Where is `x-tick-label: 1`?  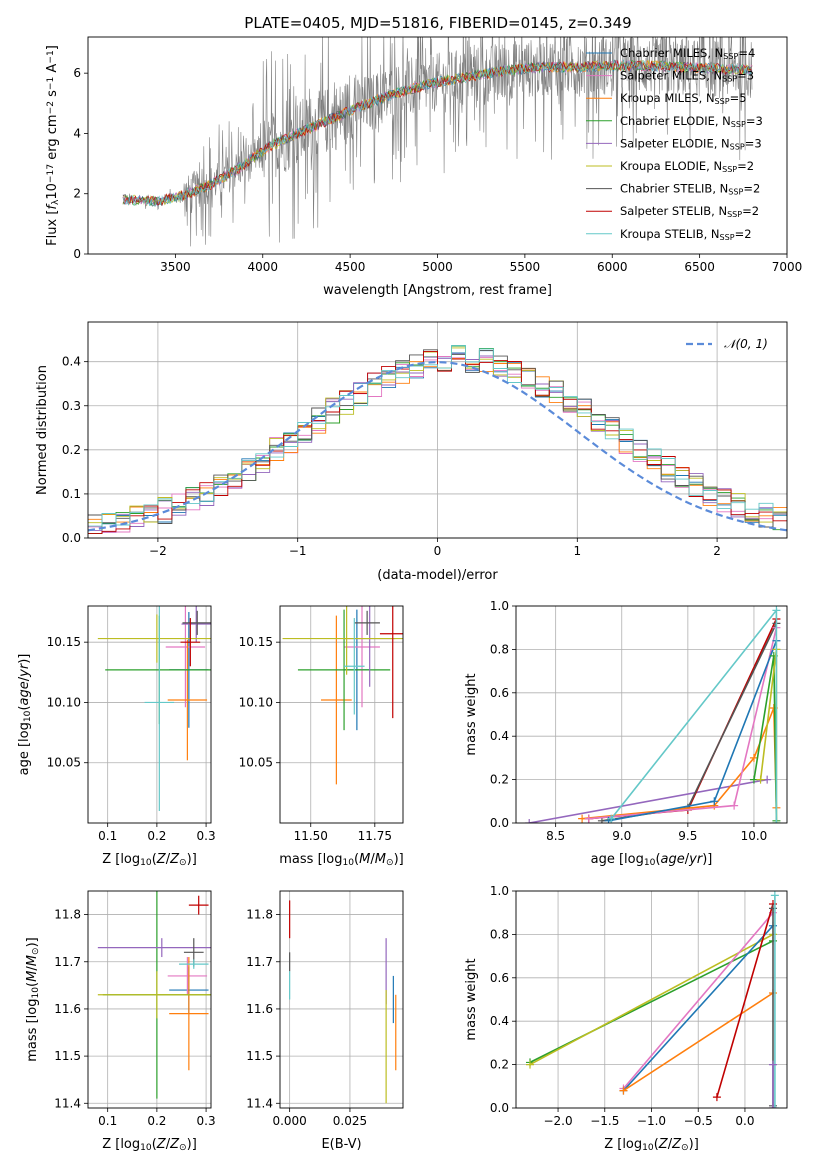 x-tick-label: 1 is located at coordinates (577, 551).